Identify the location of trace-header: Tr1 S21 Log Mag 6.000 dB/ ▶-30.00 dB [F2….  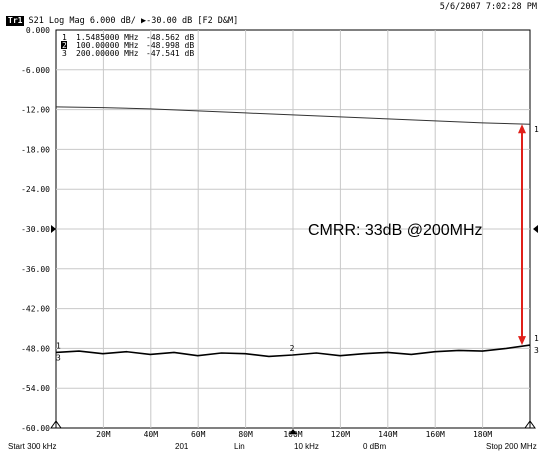
(122, 21).